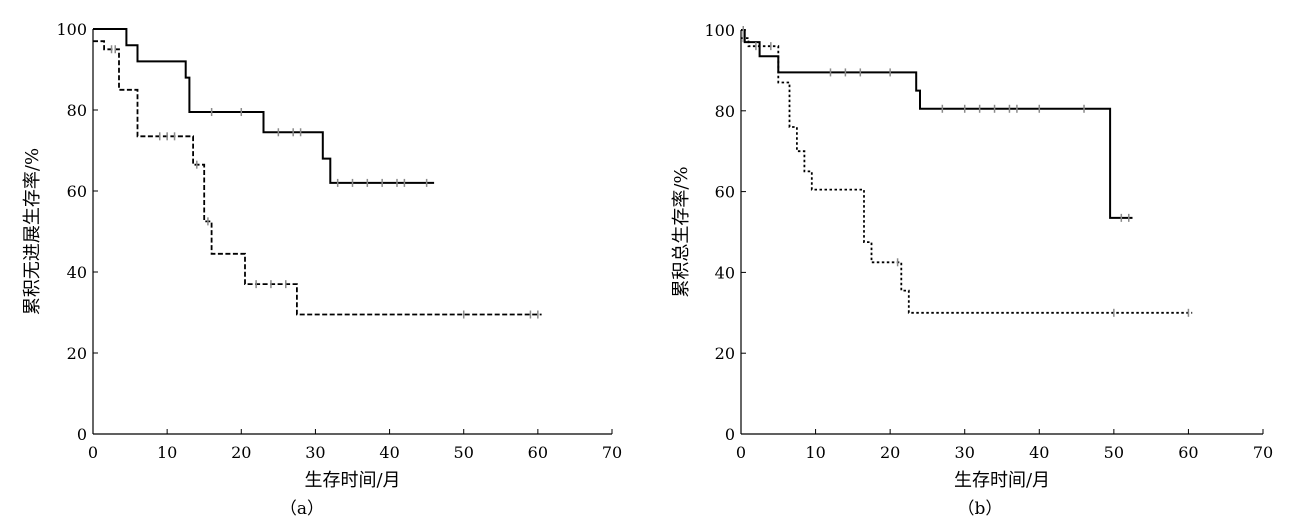 The image size is (1292, 523). What do you see at coordinates (302, 509) in the screenshot?
I see `panel-label: （a）` at bounding box center [302, 509].